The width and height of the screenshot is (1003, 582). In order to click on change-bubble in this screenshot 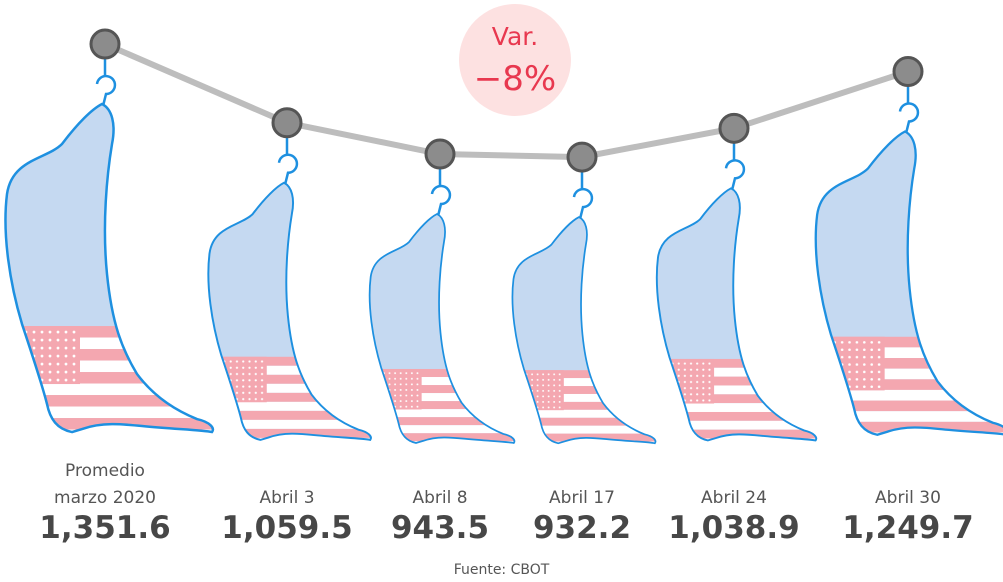, I will do `click(515, 60)`.